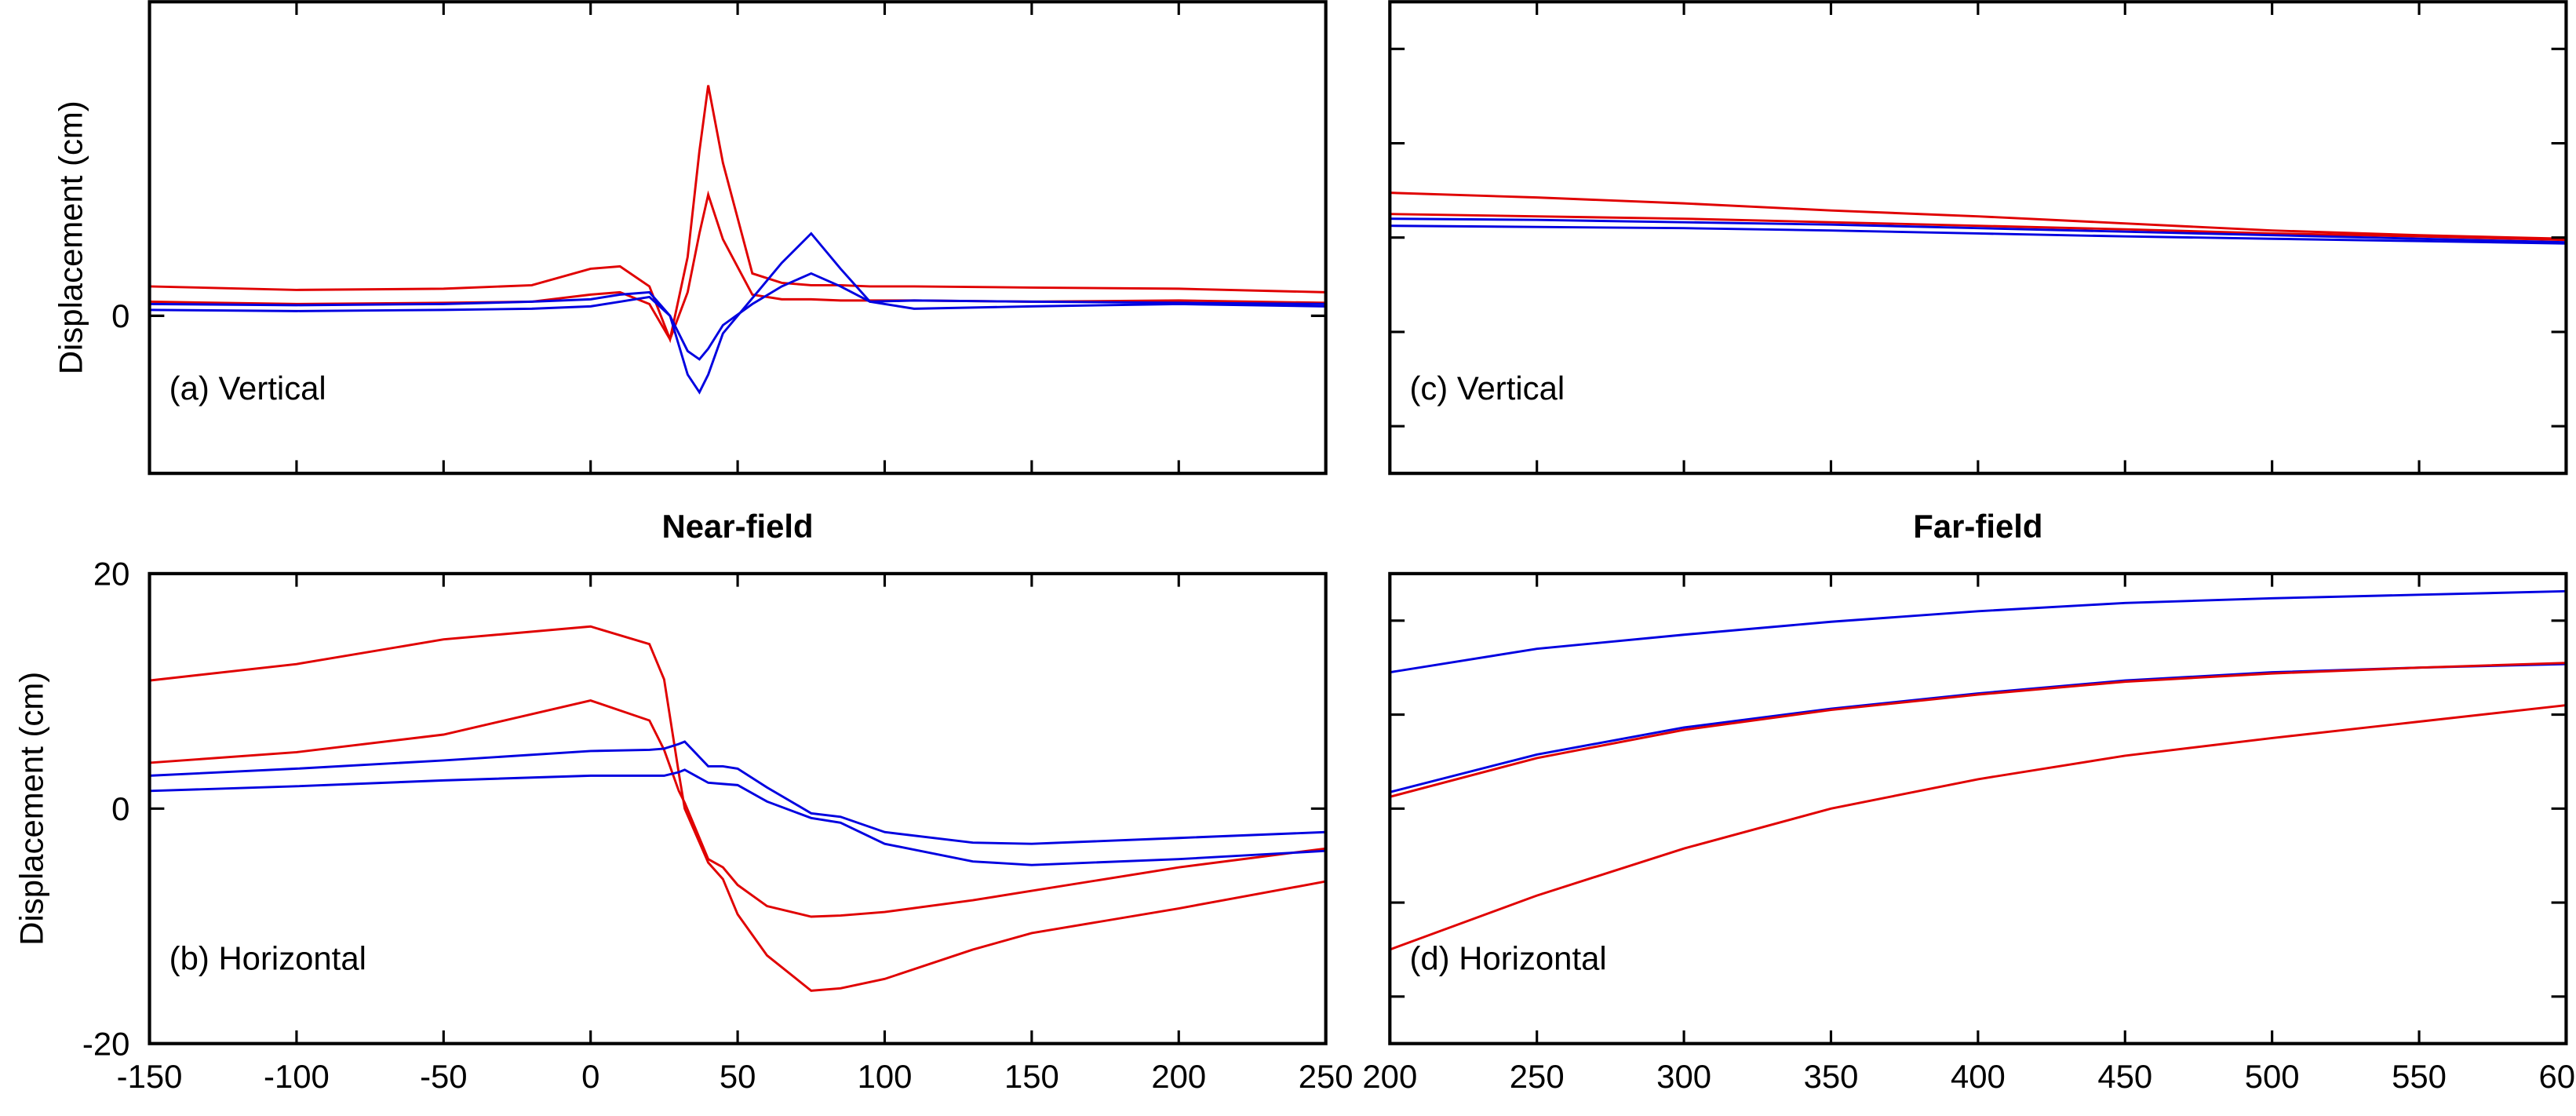 This screenshot has height=1116, width=2576. What do you see at coordinates (247, 388) in the screenshot?
I see `panel-annotation: (a) Vertical` at bounding box center [247, 388].